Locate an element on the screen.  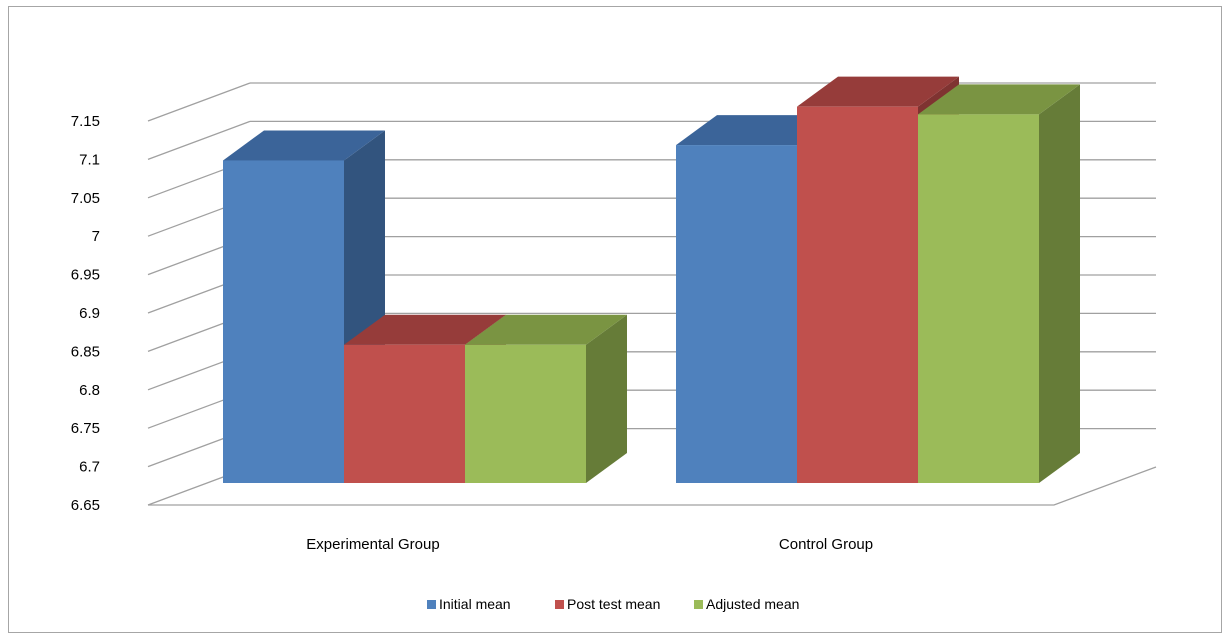
x-axis-category-labels: Experimental Group Control Group is located at coordinates (589, 544).